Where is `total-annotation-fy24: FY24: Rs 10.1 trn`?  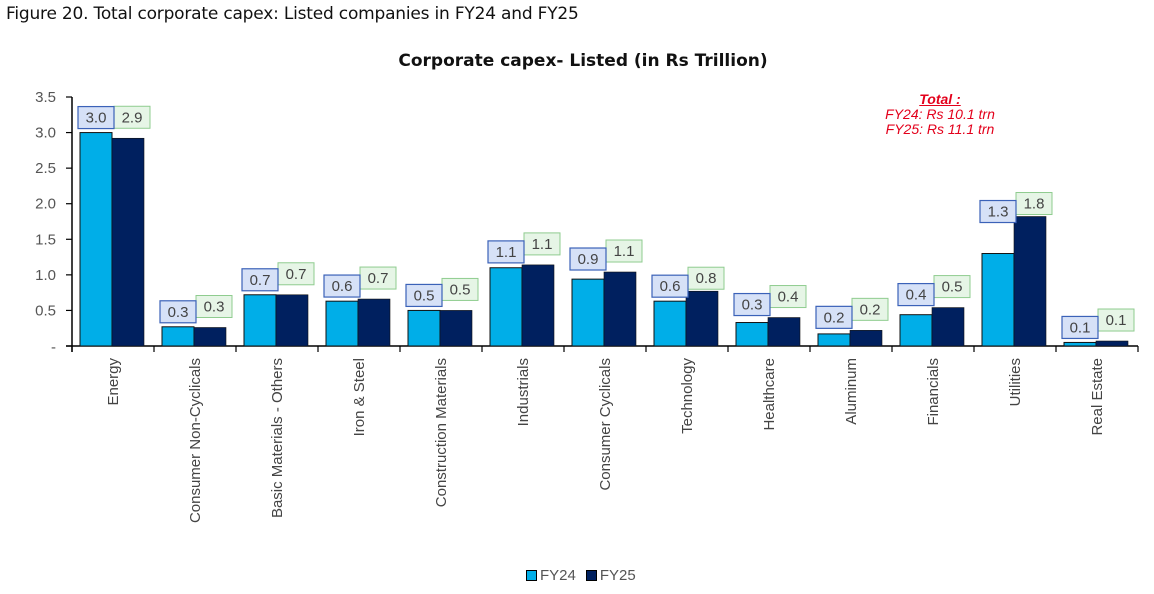 total-annotation-fy24: FY24: Rs 10.1 trn is located at coordinates (940, 114).